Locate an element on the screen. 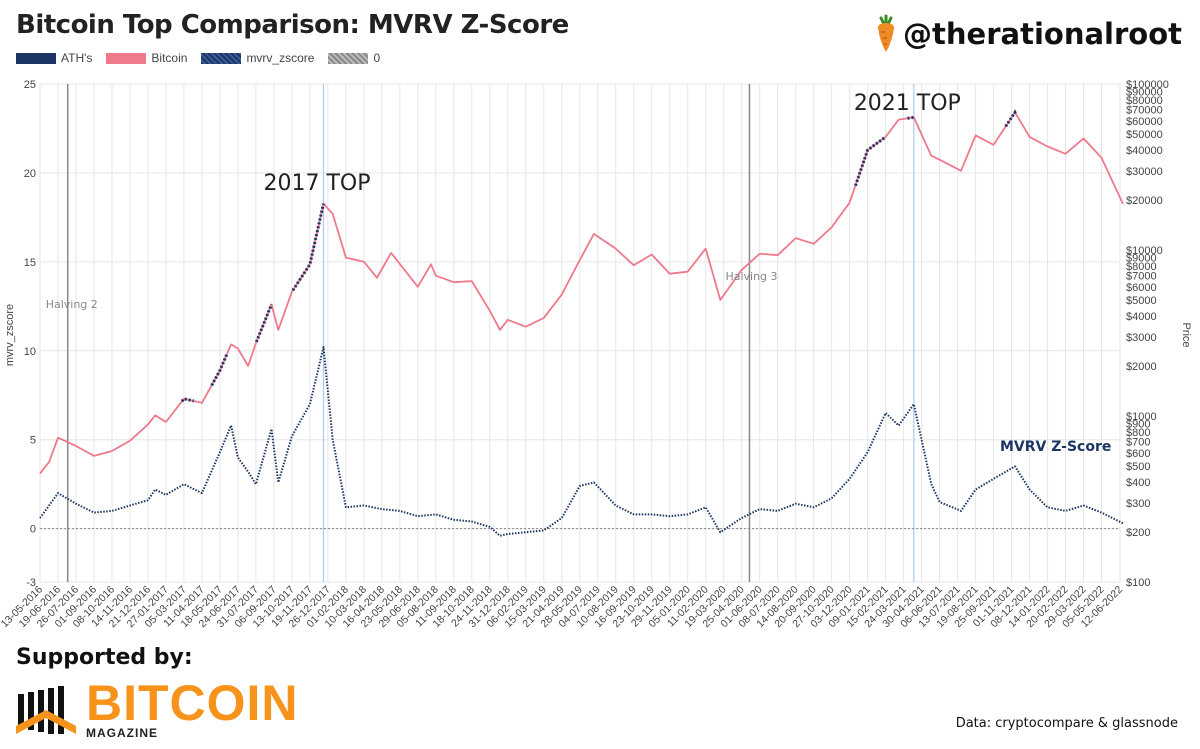 The height and width of the screenshot is (749, 1200). legend-label-zero: 0 is located at coordinates (377, 58).